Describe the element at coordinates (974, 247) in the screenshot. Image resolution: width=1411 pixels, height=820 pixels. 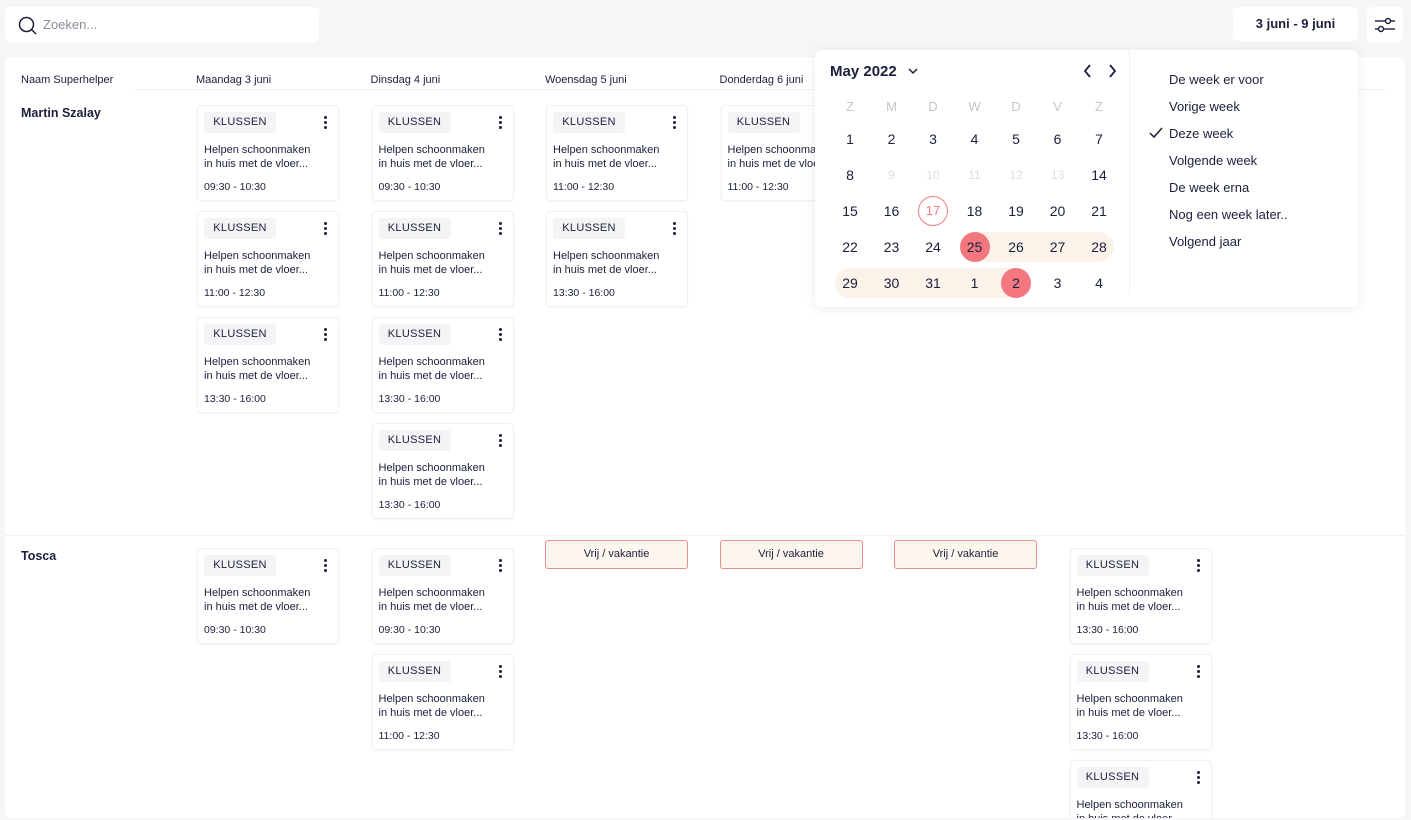
I see `calendar-day: 25` at that location.